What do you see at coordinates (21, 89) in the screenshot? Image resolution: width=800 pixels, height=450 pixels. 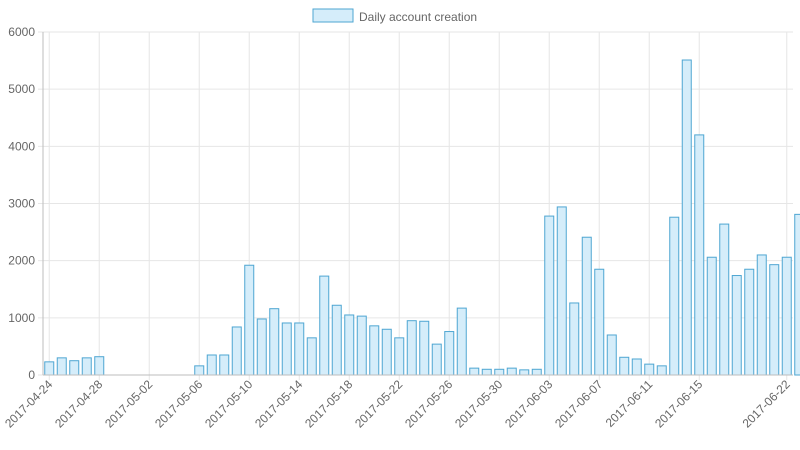 I see `y-tick-label: 5000` at bounding box center [21, 89].